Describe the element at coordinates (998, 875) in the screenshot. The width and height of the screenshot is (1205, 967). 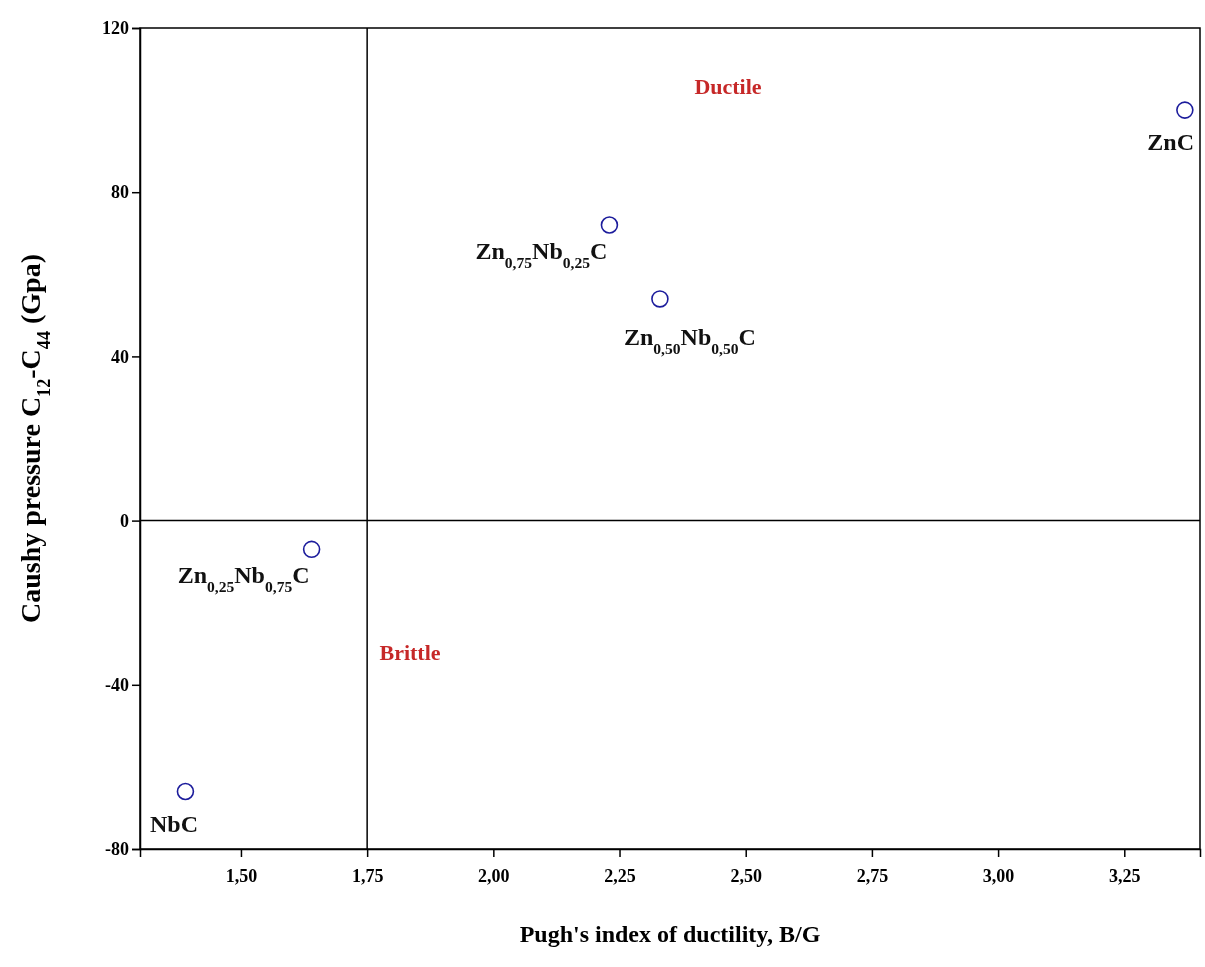
I see `x-tick-label: 3,00` at that location.